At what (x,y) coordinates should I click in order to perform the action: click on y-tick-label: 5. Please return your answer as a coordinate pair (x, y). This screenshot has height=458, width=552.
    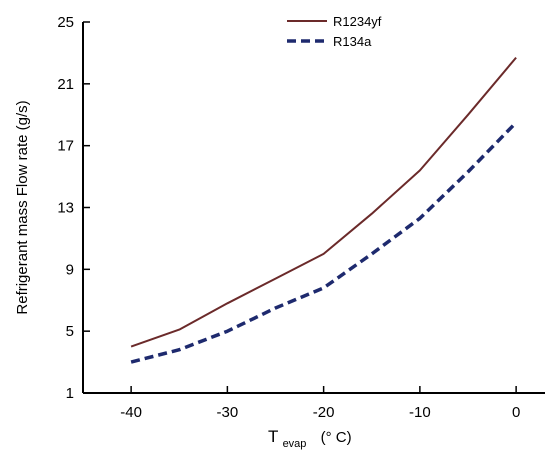
    Looking at the image, I should click on (70, 331).